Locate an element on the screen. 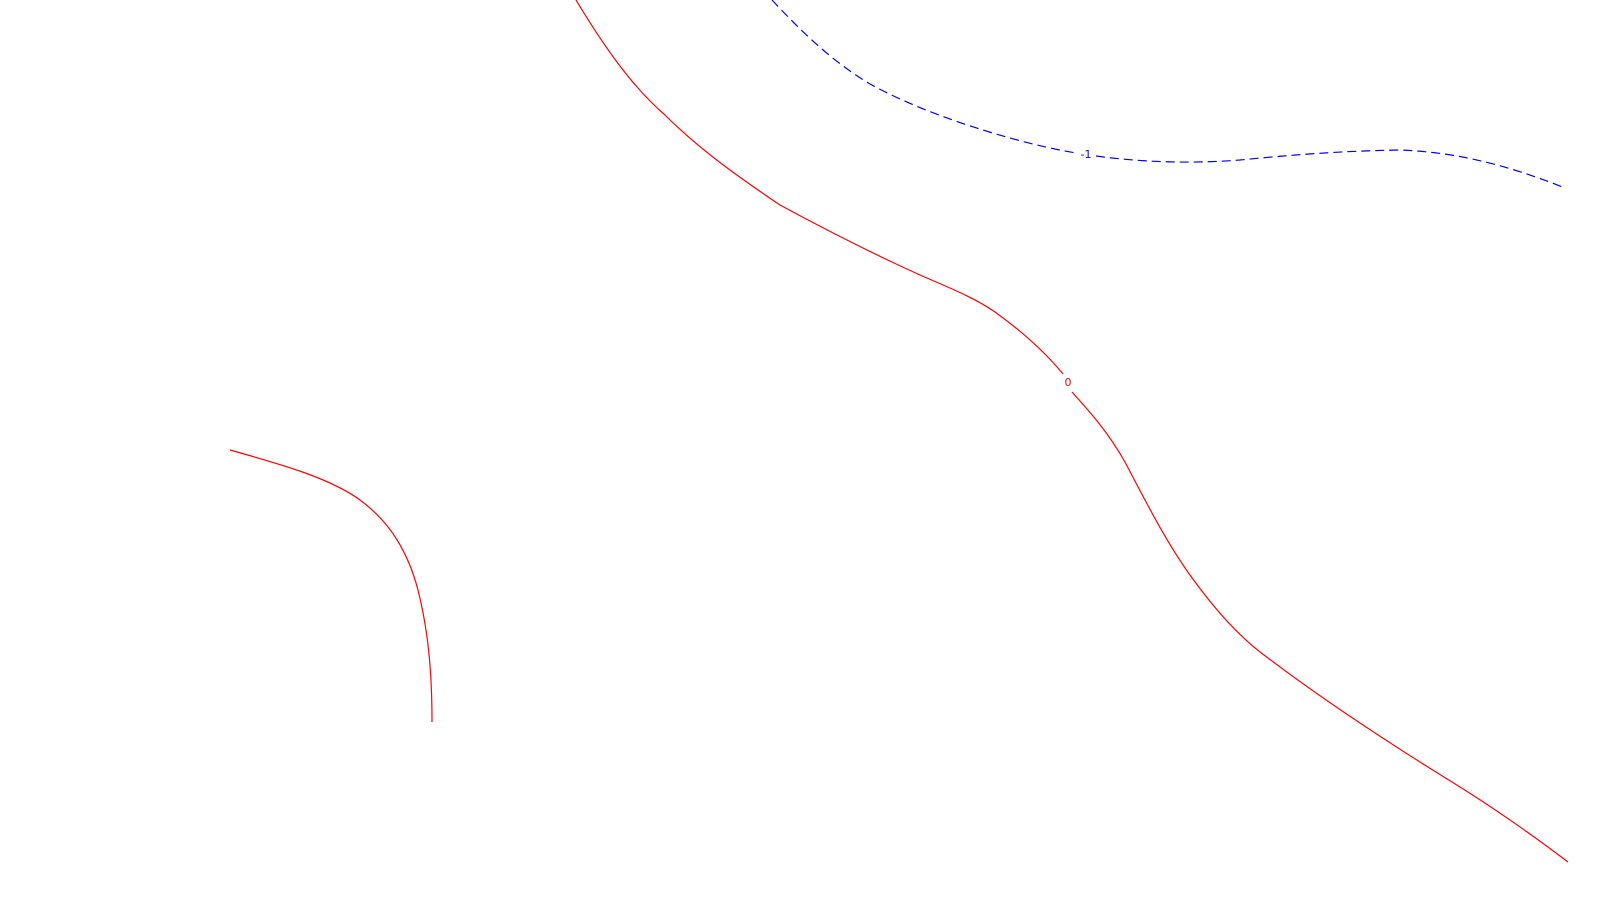 Image resolution: width=1600 pixels, height=900 pixels. contour-line-level-0-main-upper is located at coordinates (819, 187).